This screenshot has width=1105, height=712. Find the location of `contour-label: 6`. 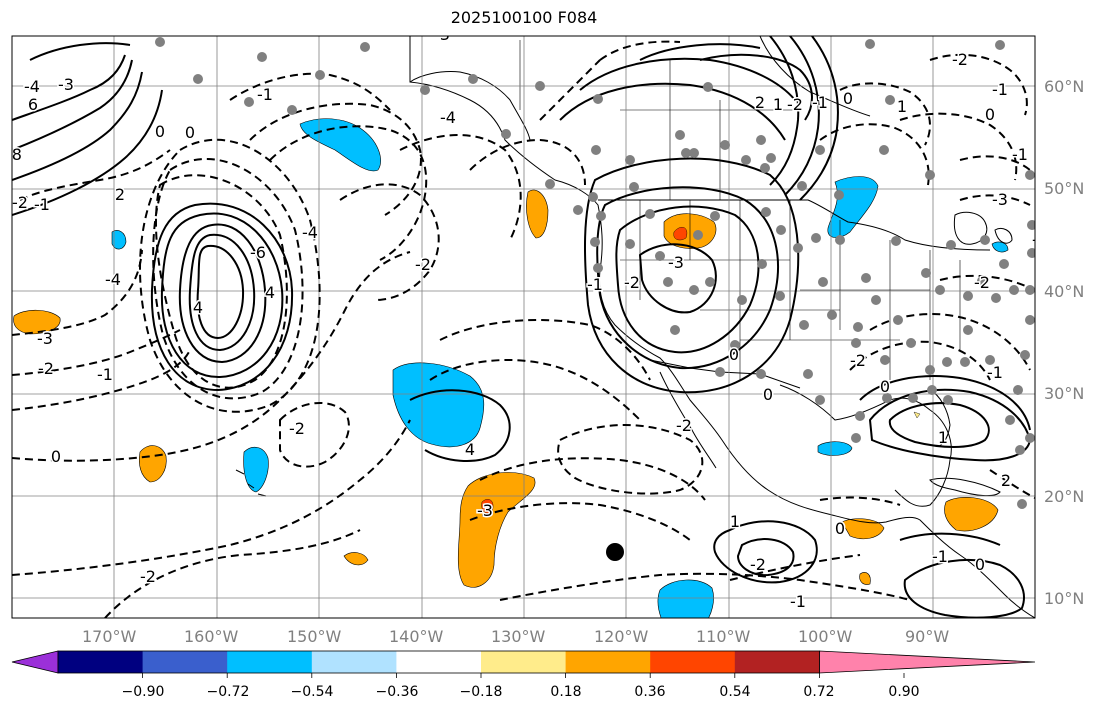

contour-label: 6 is located at coordinates (33, 104).